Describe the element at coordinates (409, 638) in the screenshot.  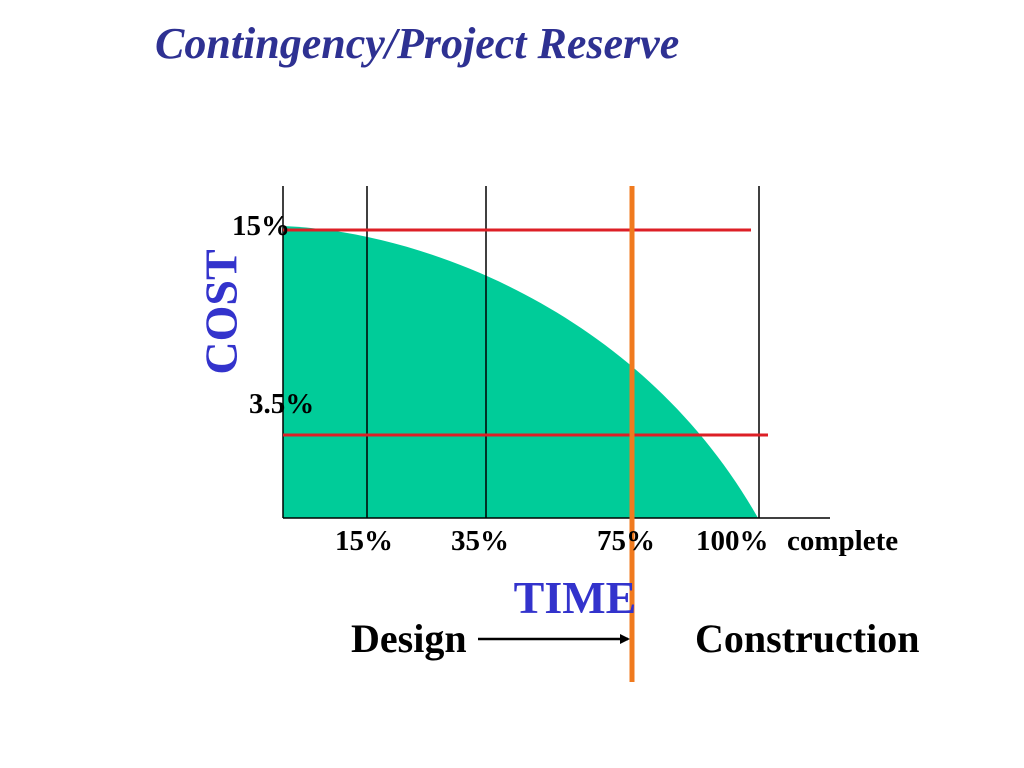
I see `phase-design: Design` at that location.